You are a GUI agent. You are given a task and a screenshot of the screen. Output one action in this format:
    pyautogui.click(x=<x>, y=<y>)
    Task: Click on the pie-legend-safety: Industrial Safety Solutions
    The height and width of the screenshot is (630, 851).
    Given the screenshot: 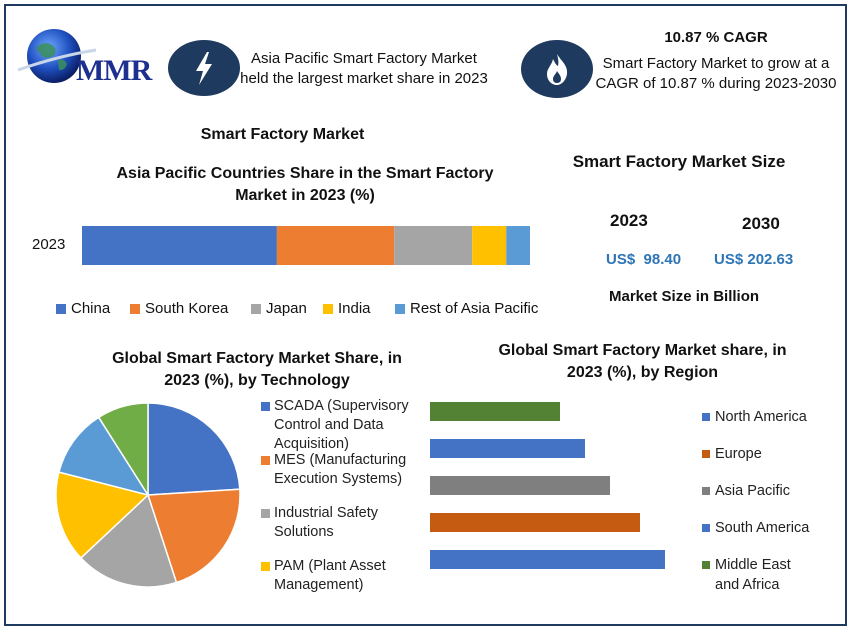 What is the action you would take?
    pyautogui.click(x=332, y=523)
    